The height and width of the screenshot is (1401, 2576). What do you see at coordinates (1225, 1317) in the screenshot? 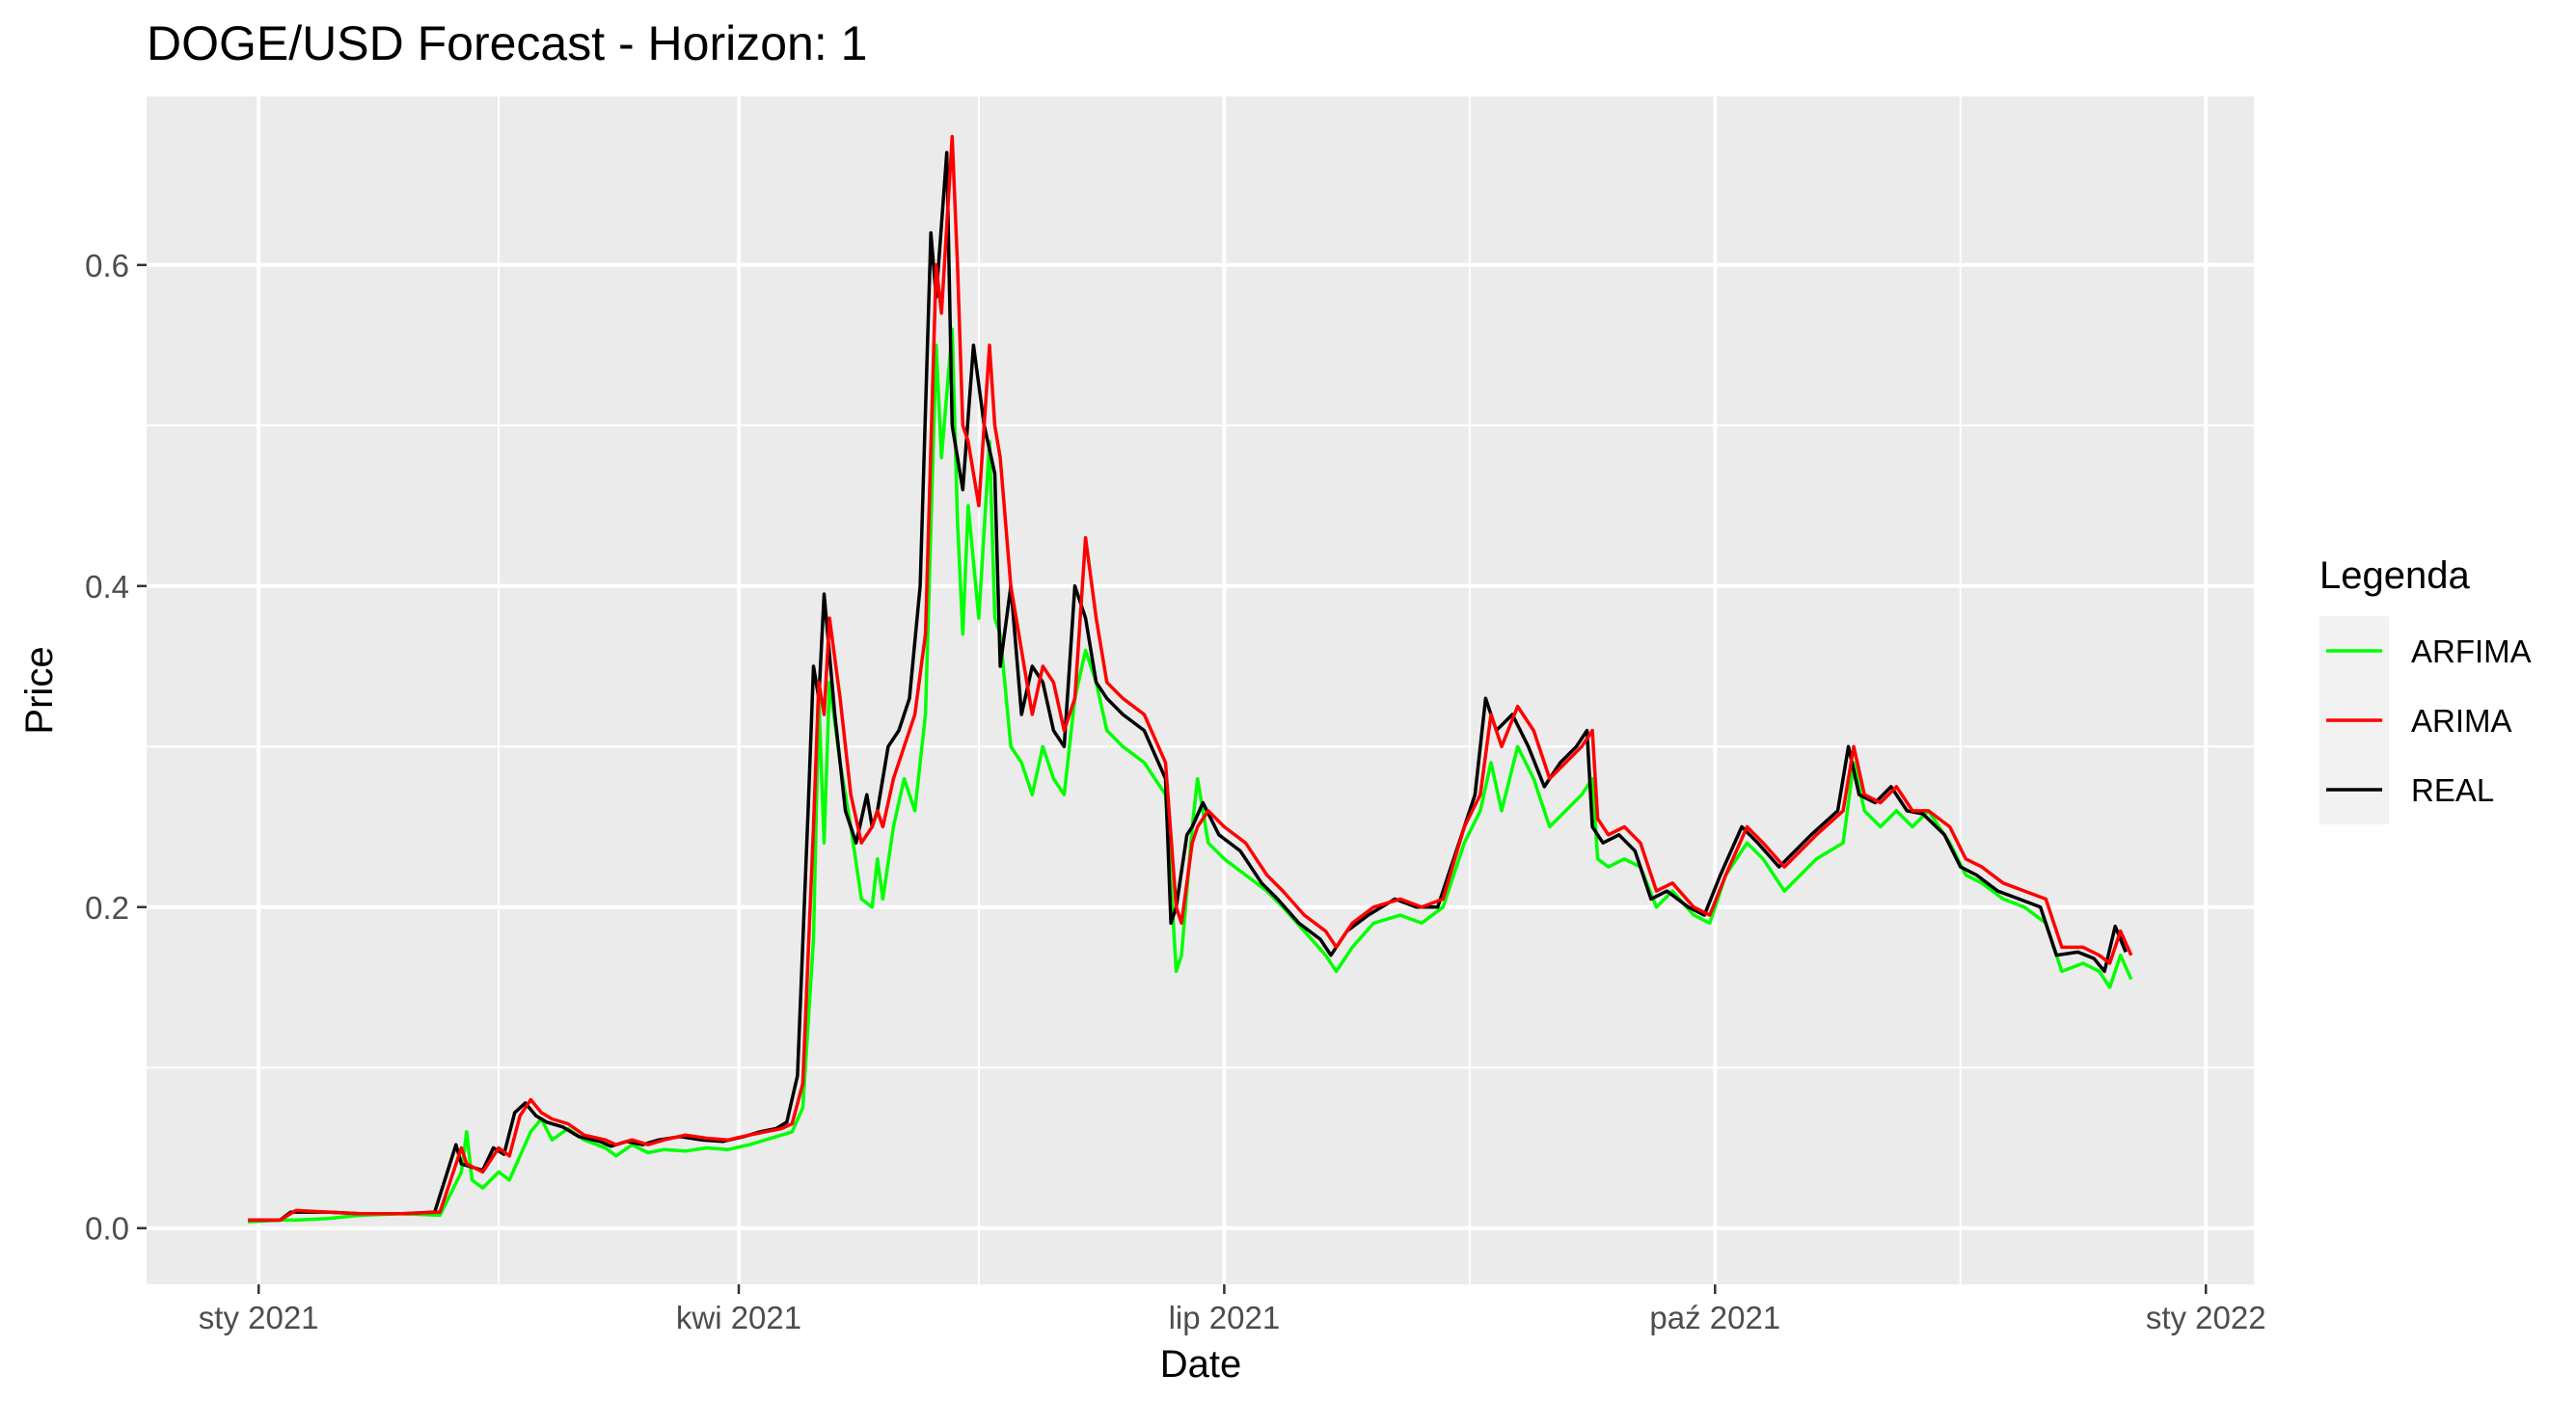
I see `x-tick-label-2: lip 2021` at bounding box center [1225, 1317].